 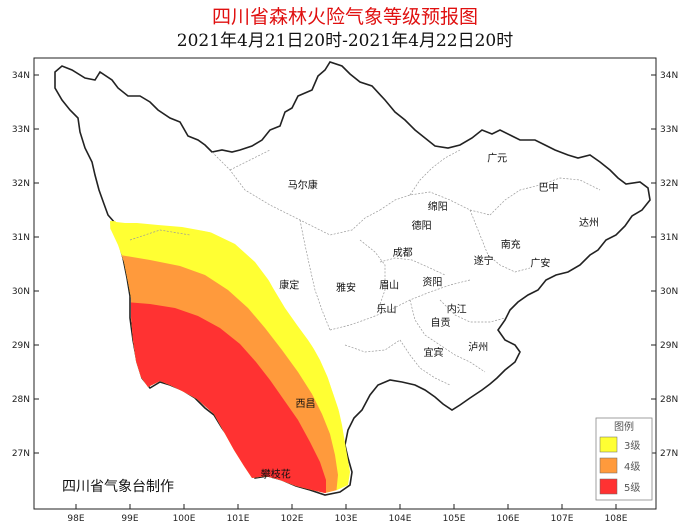 What do you see at coordinates (478, 347) in the screenshot?
I see `city-label: 泸州` at bounding box center [478, 347].